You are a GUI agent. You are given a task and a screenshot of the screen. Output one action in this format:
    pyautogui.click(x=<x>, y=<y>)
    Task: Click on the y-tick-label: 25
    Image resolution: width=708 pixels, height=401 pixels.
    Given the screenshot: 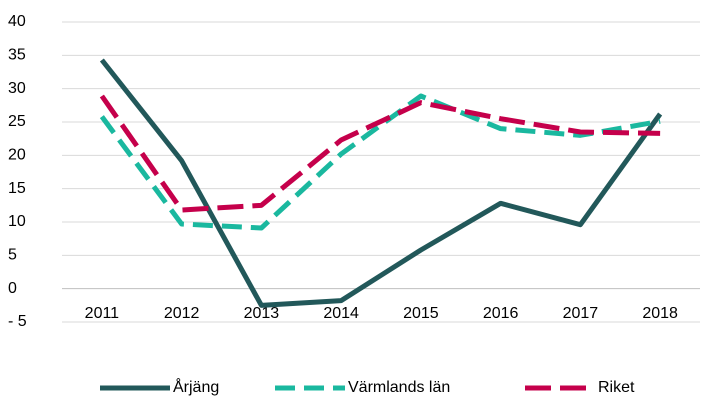 What is the action you would take?
    pyautogui.click(x=17, y=121)
    